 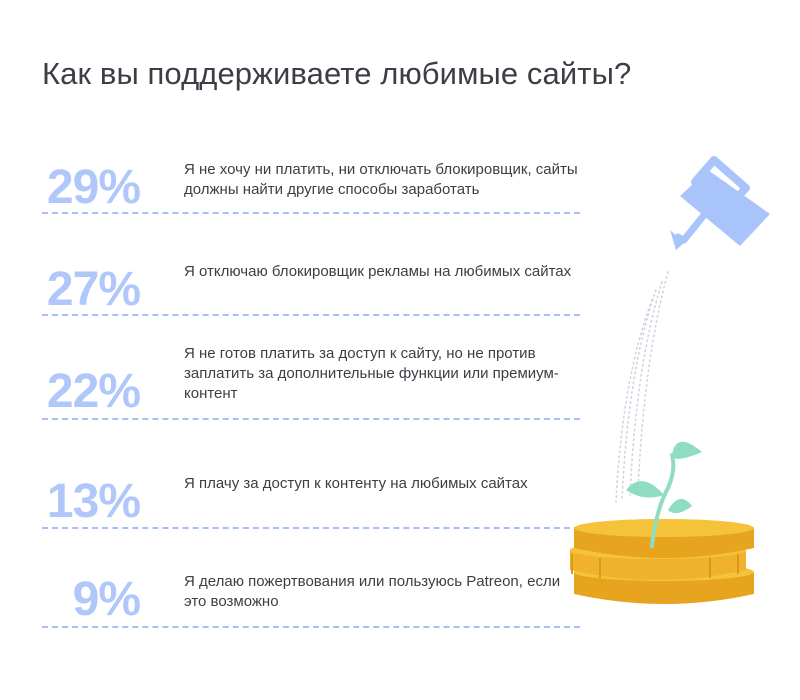 What do you see at coordinates (93, 289) in the screenshot?
I see `stat-percent: 27%` at bounding box center [93, 289].